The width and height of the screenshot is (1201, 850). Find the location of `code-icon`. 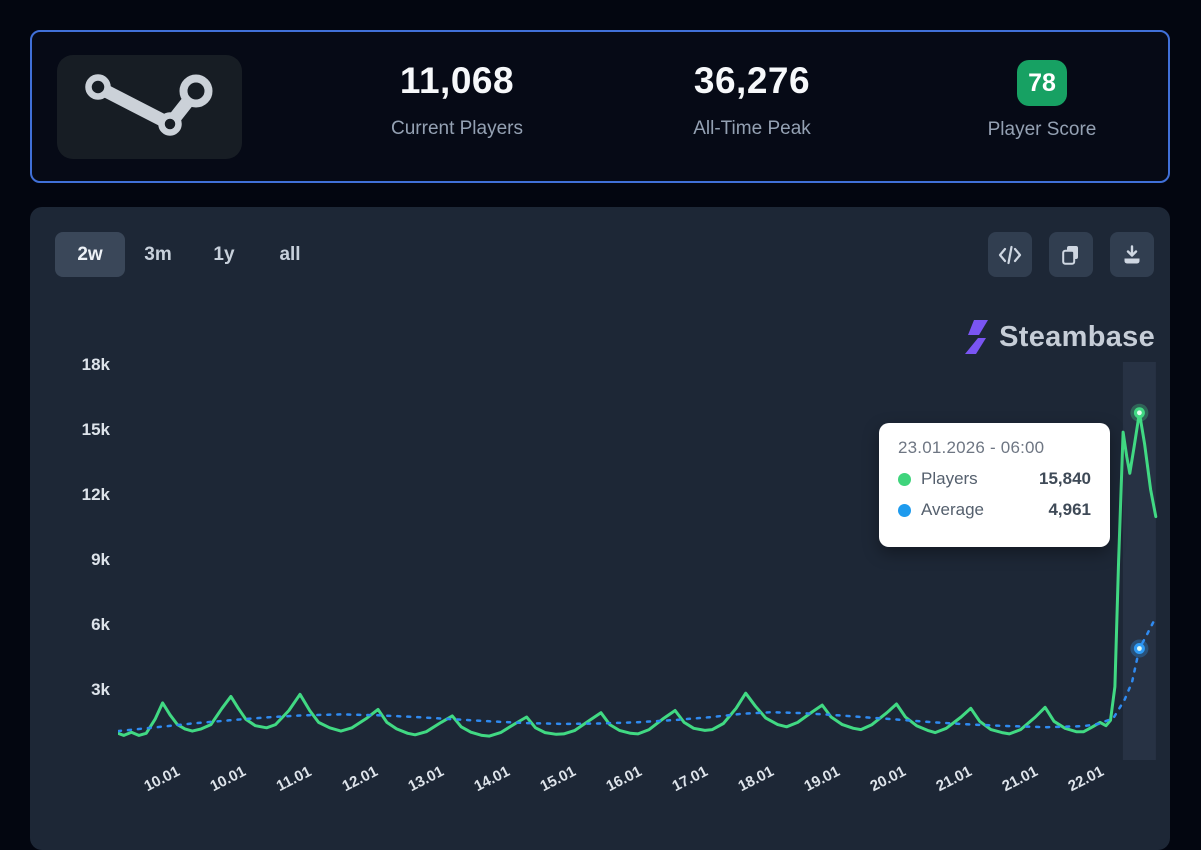

code-icon is located at coordinates (1010, 254).